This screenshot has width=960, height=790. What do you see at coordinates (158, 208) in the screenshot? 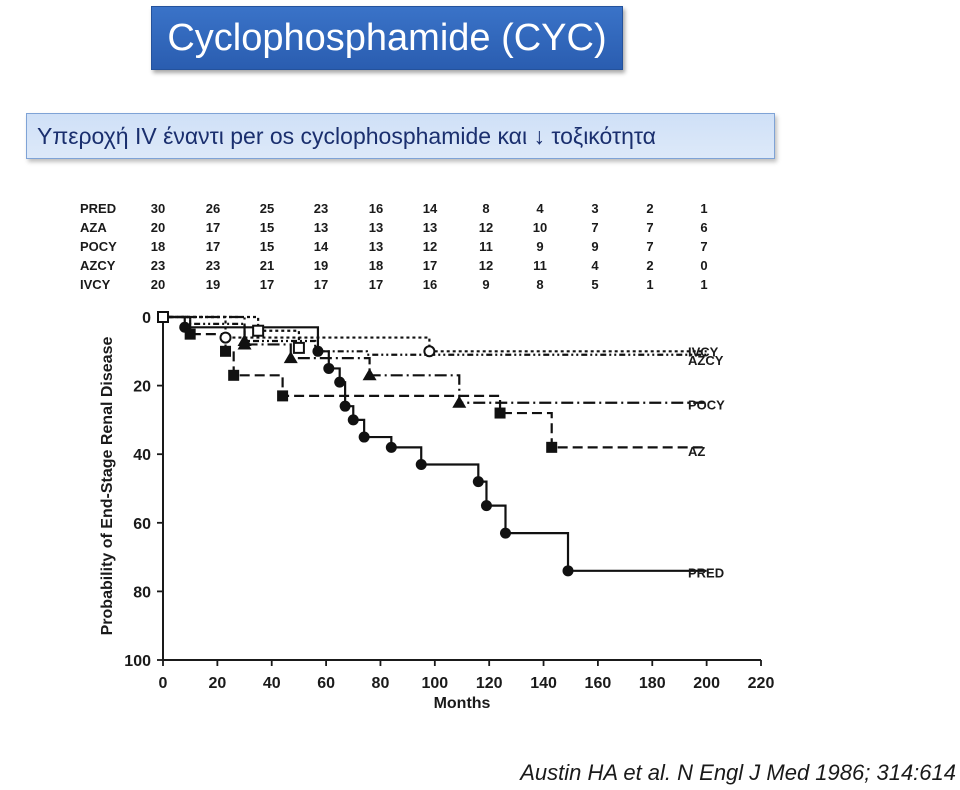
I see `at-risk-value: 30` at bounding box center [158, 208].